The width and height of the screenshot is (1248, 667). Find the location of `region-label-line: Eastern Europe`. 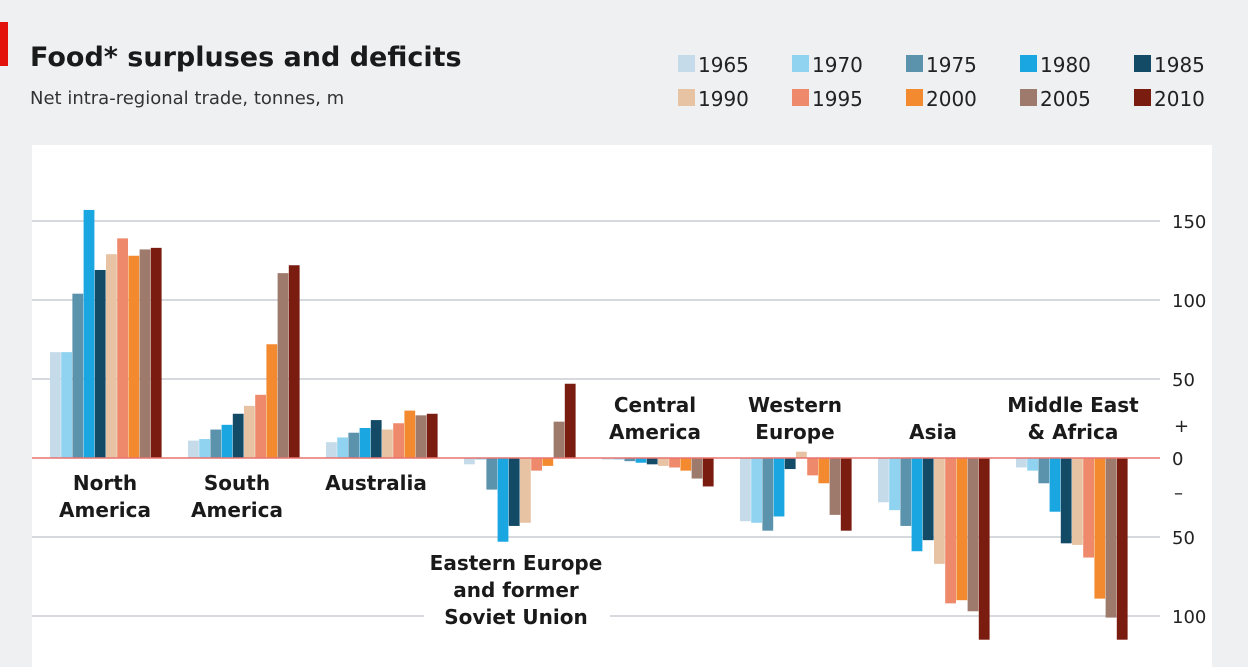

region-label-line: Eastern Europe is located at coordinates (516, 563).